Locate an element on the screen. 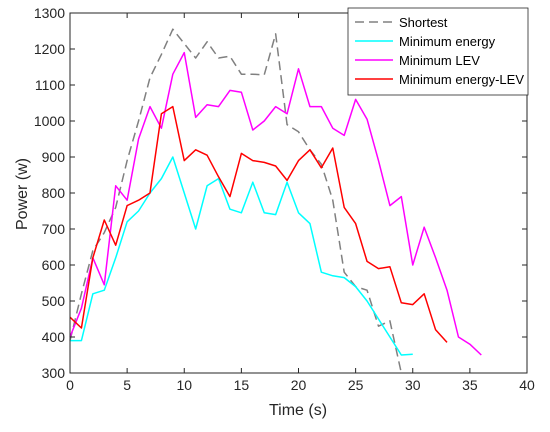  legend-label: Minimum energy is located at coordinates (447, 41).